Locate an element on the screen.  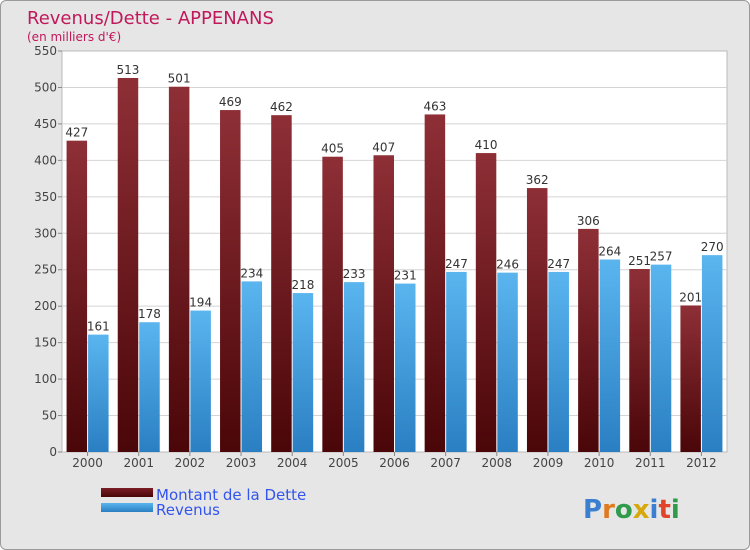
y-tick-label: 500 is located at coordinates (45, 87).